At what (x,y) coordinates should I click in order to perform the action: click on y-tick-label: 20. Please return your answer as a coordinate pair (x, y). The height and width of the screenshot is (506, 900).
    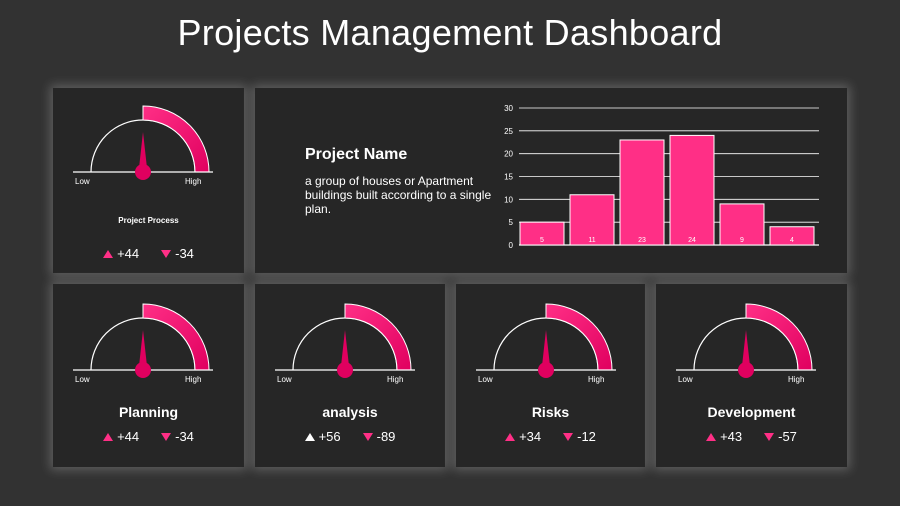
    Looking at the image, I should click on (508, 154).